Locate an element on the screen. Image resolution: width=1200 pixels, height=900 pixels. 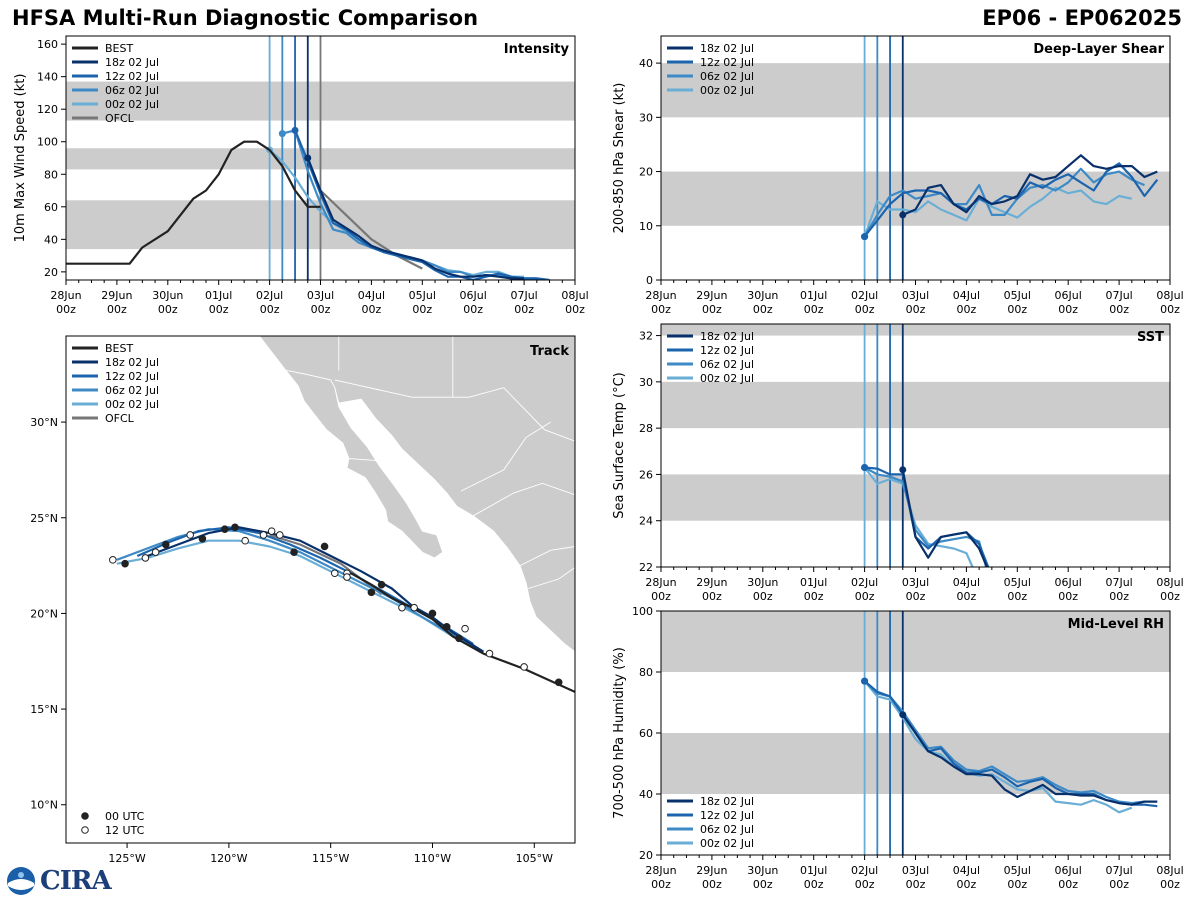
shear-title: Deep-Layer Shear is located at coordinates (1098, 49).